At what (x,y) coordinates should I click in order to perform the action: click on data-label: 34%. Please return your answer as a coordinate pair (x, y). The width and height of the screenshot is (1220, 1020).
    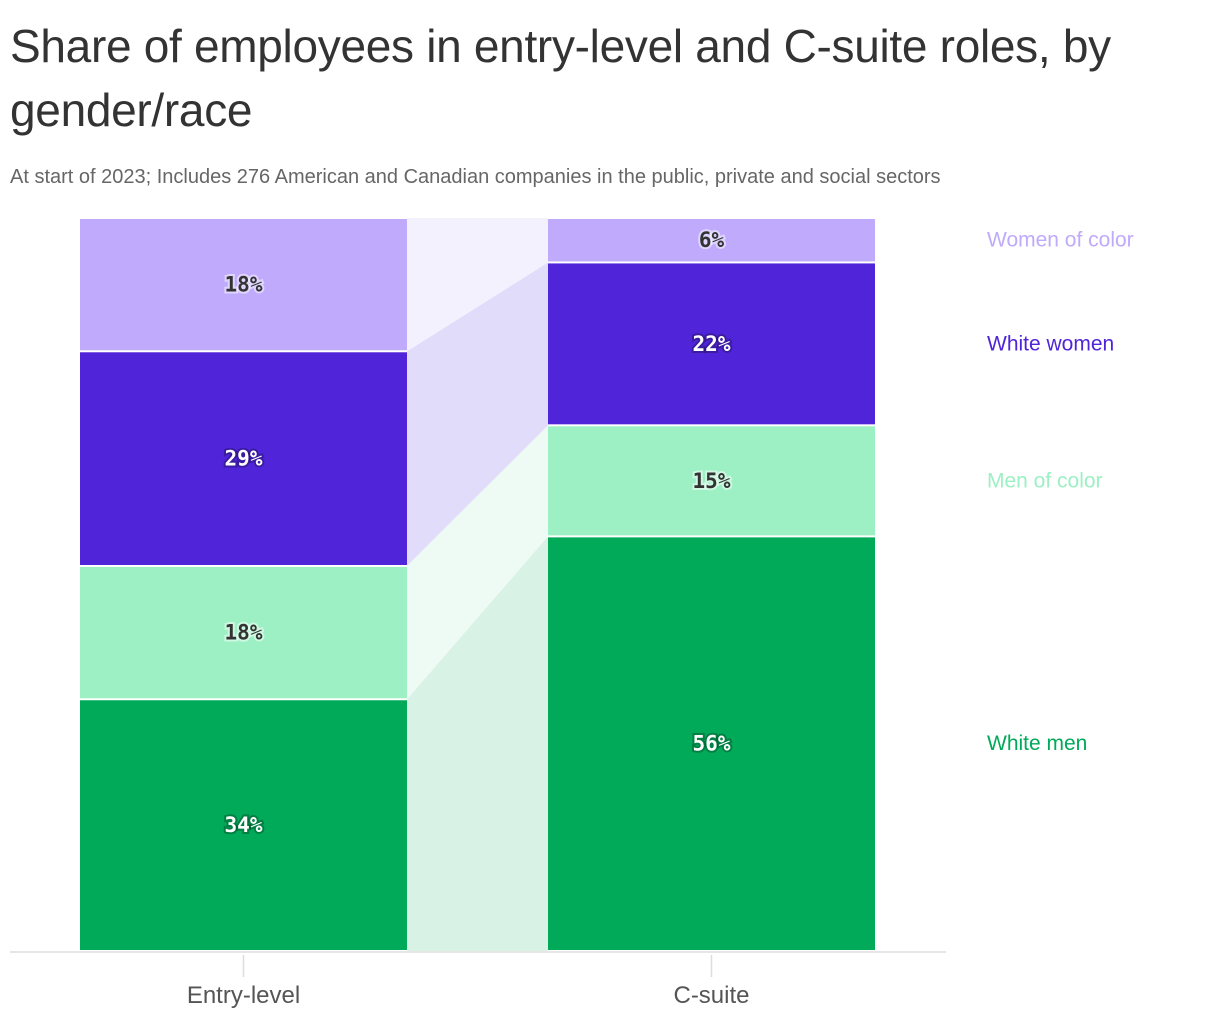
    Looking at the image, I should click on (244, 825).